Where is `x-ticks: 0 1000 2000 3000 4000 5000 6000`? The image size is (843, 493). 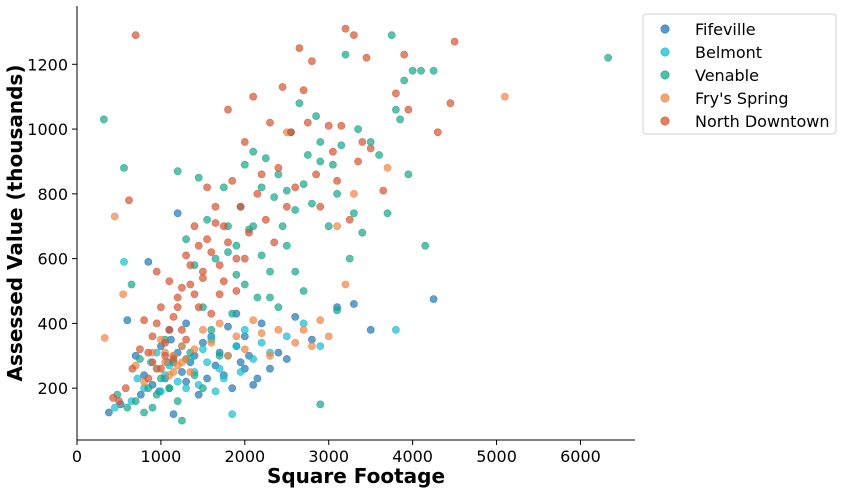 x-ticks: 0 1000 2000 3000 4000 5000 6000 is located at coordinates (336, 453).